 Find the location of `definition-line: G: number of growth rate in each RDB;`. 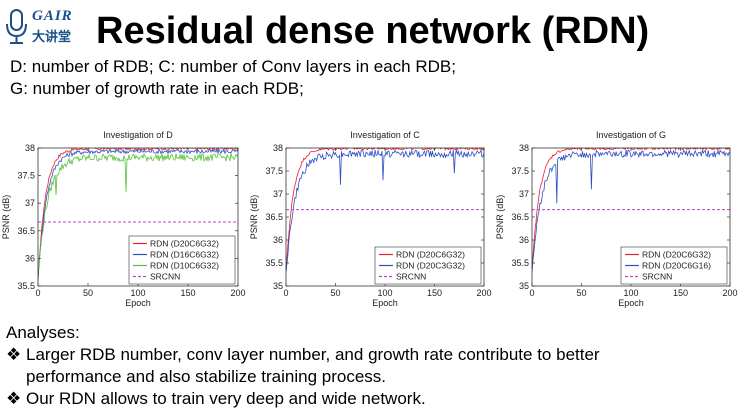

definition-line: G: number of growth rate in each RDB; is located at coordinates (157, 88).